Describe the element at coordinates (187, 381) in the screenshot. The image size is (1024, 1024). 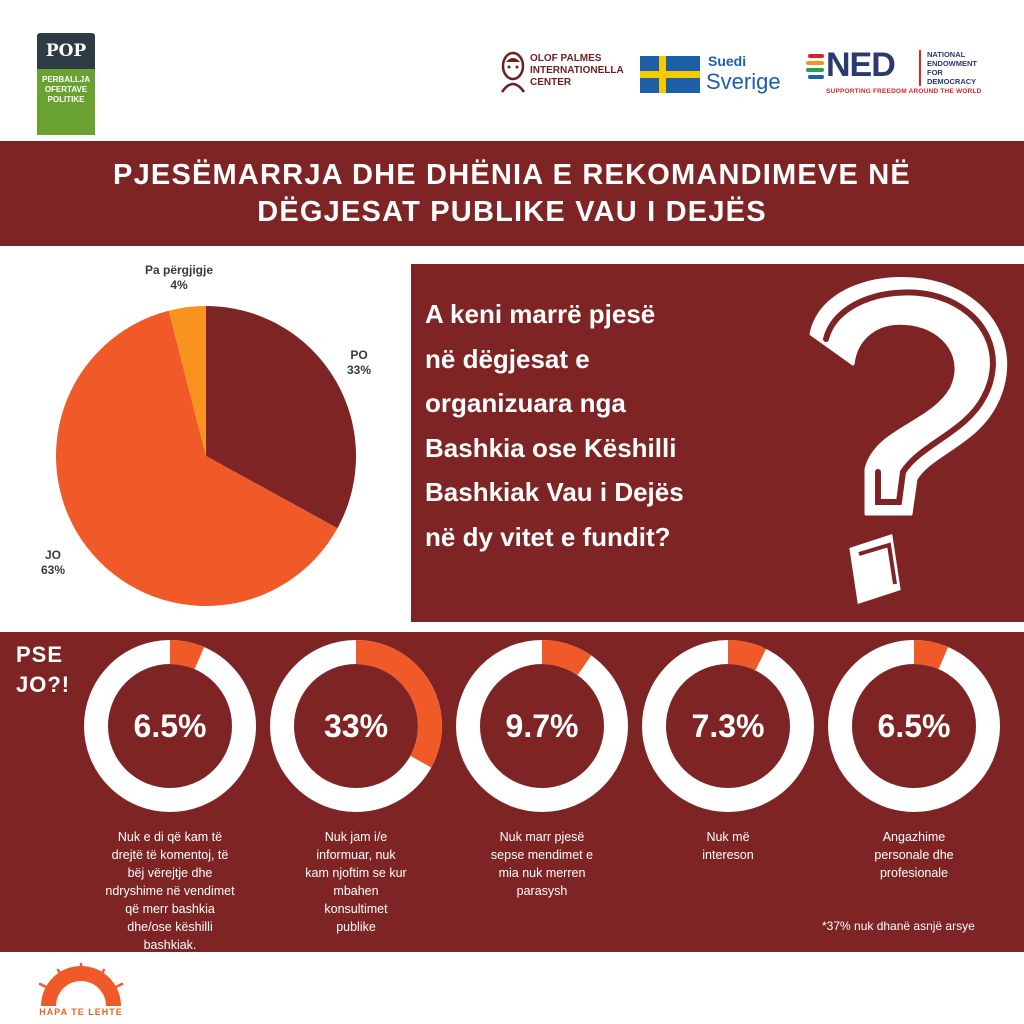
I see `pie-slice-no-answer` at that location.